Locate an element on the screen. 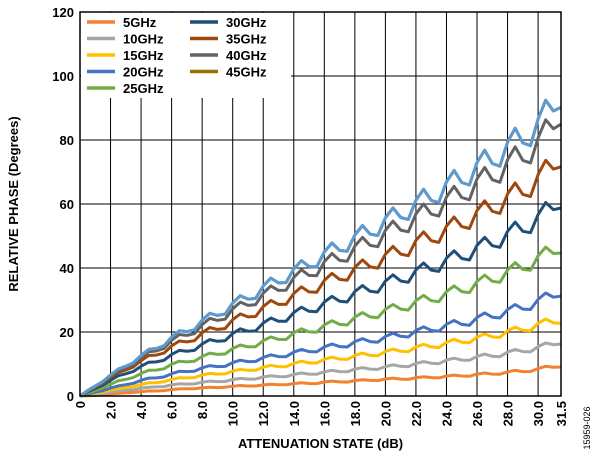  x-tick-label: 2.0 is located at coordinates (111, 410).